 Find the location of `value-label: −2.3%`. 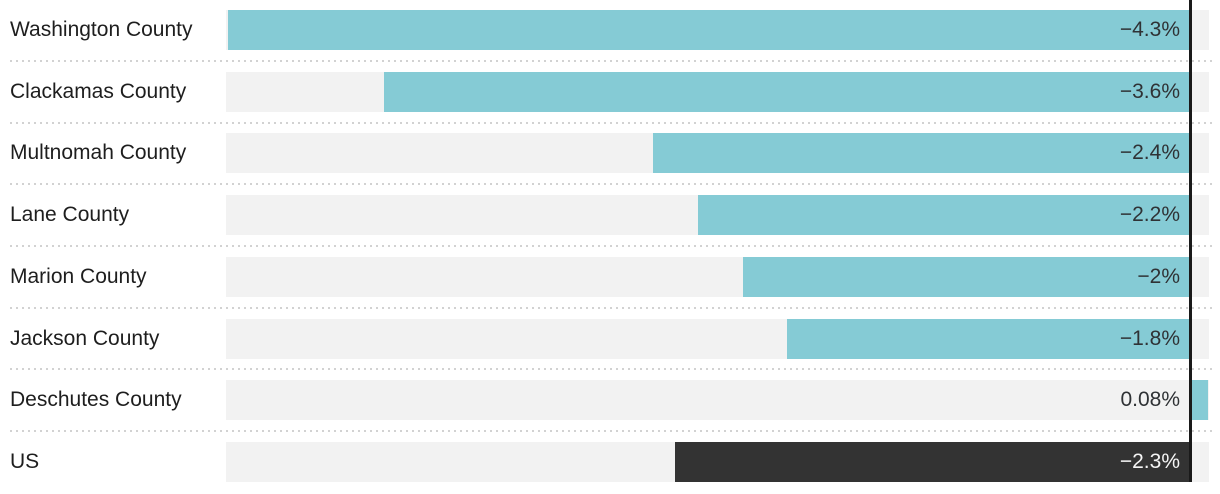

value-label: −2.3% is located at coordinates (1149, 461).